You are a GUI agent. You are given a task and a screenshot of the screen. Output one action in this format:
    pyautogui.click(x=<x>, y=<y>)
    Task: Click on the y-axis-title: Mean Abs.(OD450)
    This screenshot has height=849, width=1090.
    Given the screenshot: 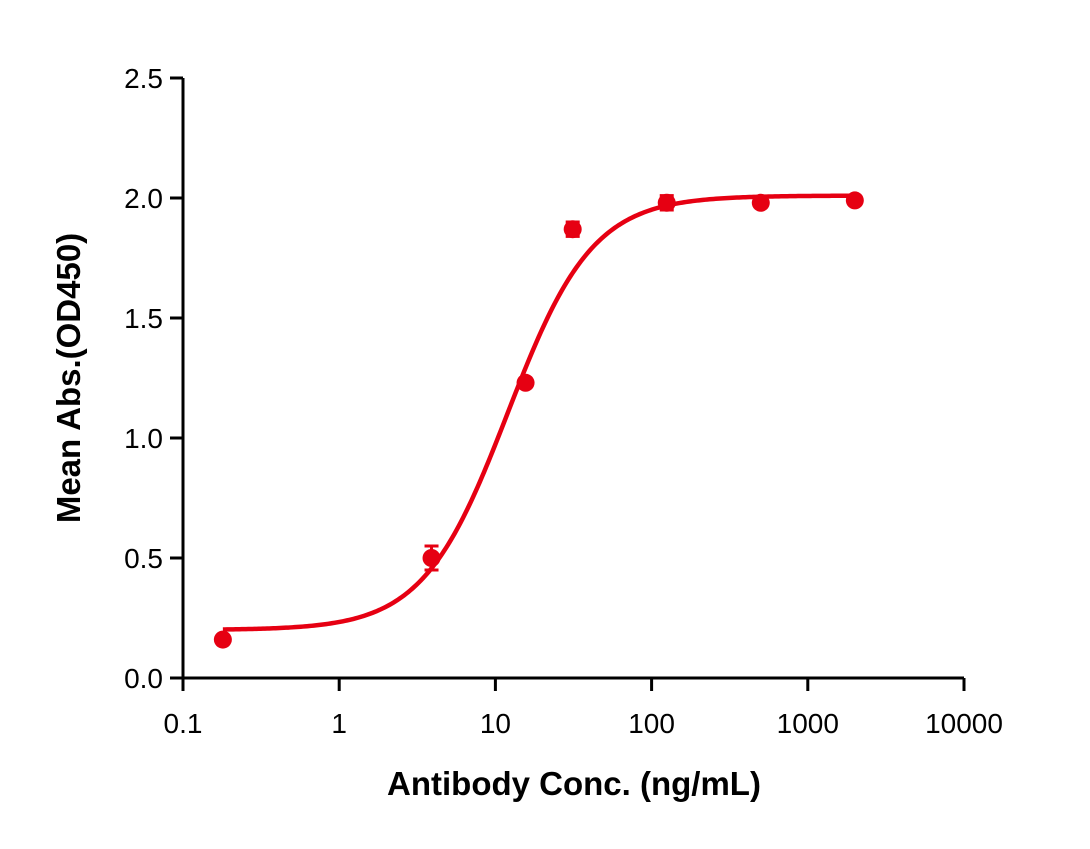 What is the action you would take?
    pyautogui.click(x=68, y=378)
    